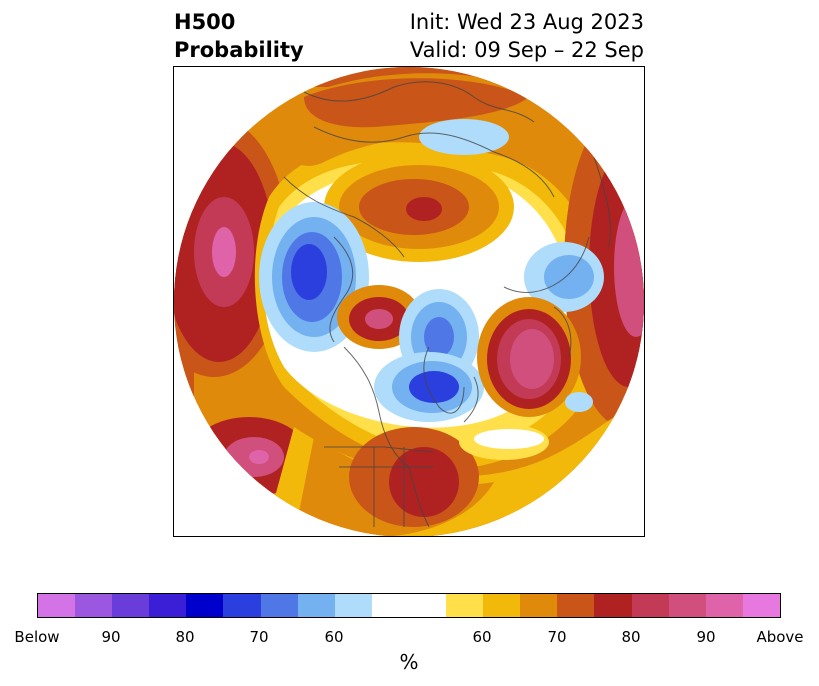 The image size is (819, 686). Describe the element at coordinates (409, 662) in the screenshot. I see `colorbar-unit: %` at that location.